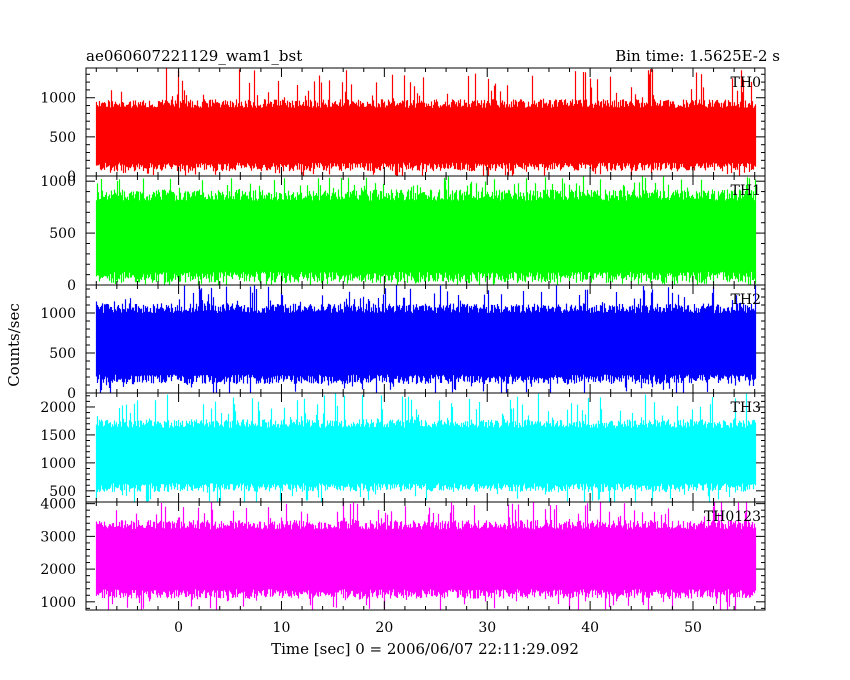 This screenshot has width=850, height=680. Describe the element at coordinates (693, 628) in the screenshot. I see `x-tick-label: 50` at that location.